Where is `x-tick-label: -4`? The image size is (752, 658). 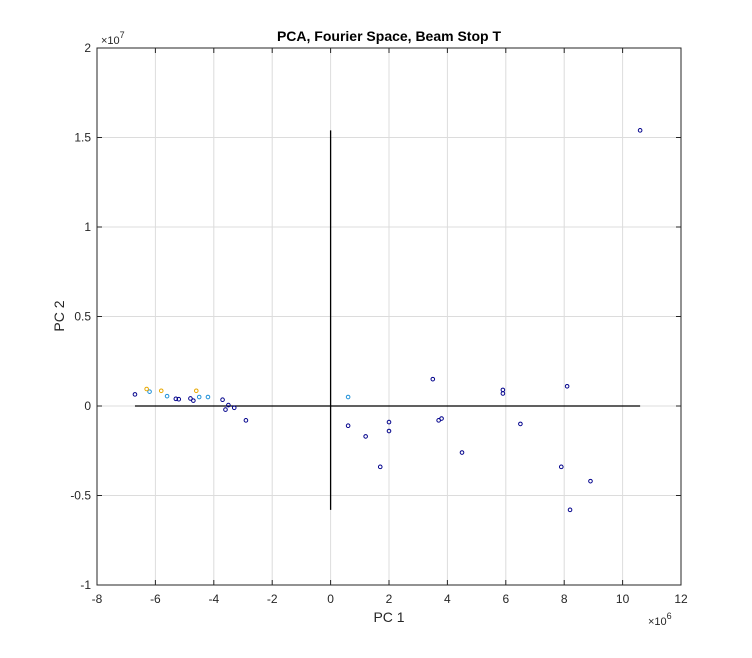
x-tick-label: -4 is located at coordinates (213, 599).